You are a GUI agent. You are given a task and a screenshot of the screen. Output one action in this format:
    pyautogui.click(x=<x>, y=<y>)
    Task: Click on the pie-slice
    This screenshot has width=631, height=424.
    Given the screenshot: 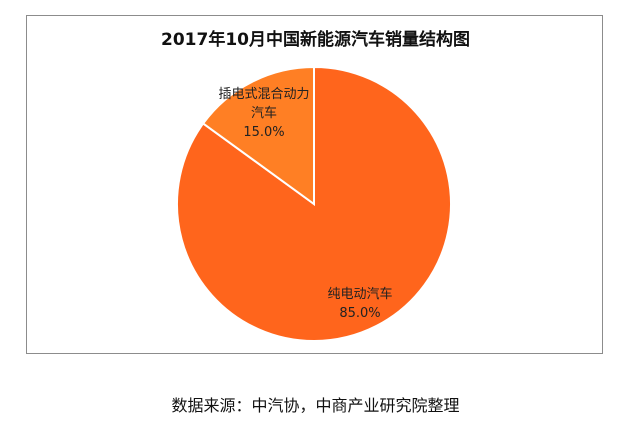 What is the action you would take?
    pyautogui.click(x=258, y=135)
    